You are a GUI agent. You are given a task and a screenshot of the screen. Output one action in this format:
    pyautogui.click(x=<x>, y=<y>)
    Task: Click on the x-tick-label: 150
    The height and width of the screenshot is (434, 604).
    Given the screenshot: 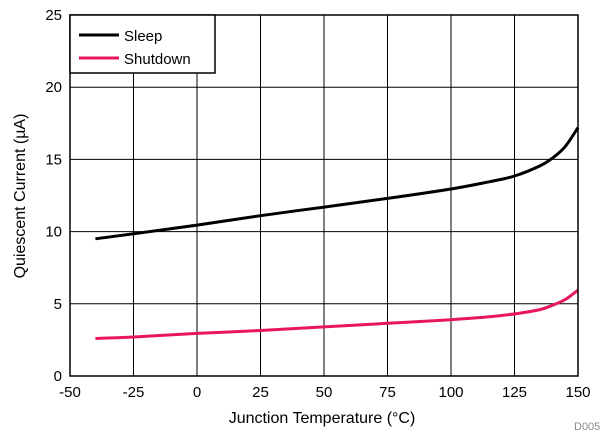 What is the action you would take?
    pyautogui.click(x=577, y=392)
    